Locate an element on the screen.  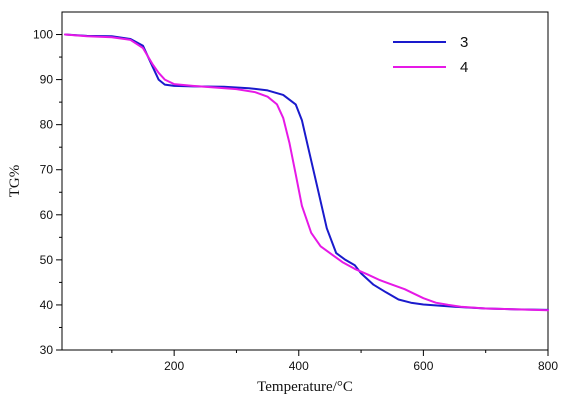
legend-label-3: 3 is located at coordinates (464, 42).